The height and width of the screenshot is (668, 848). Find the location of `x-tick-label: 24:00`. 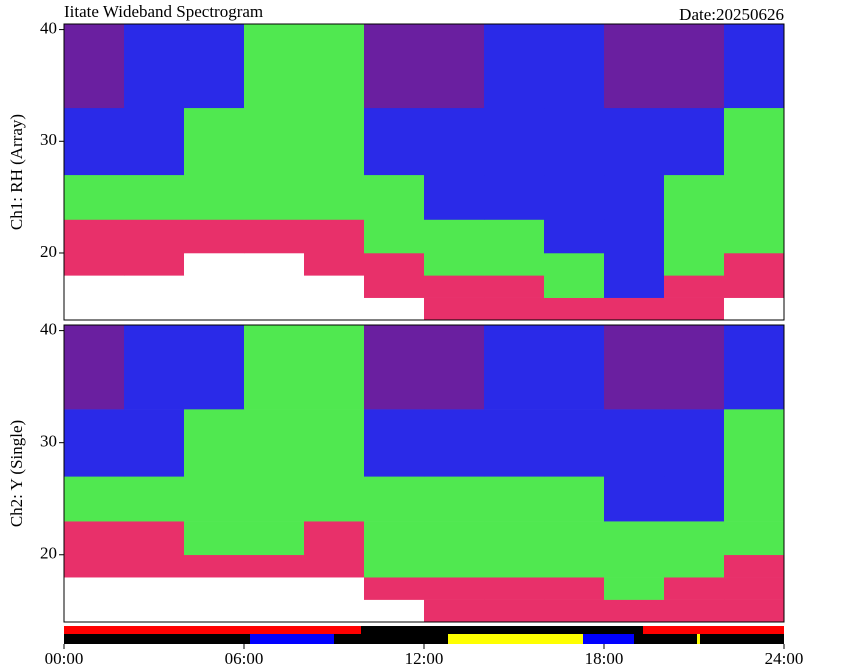

x-tick-label: 24:00 is located at coordinates (784, 658).